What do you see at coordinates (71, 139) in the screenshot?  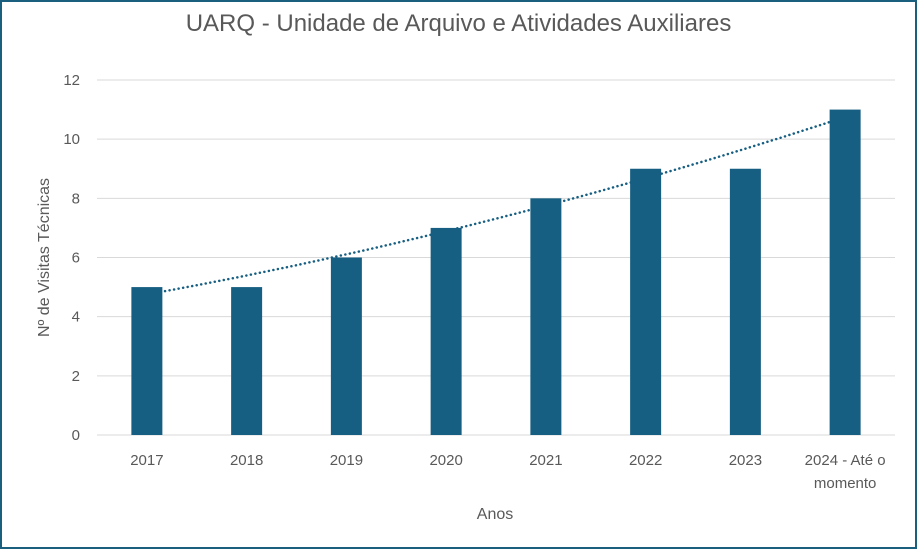 I see `y-tick-label: 10` at bounding box center [71, 139].